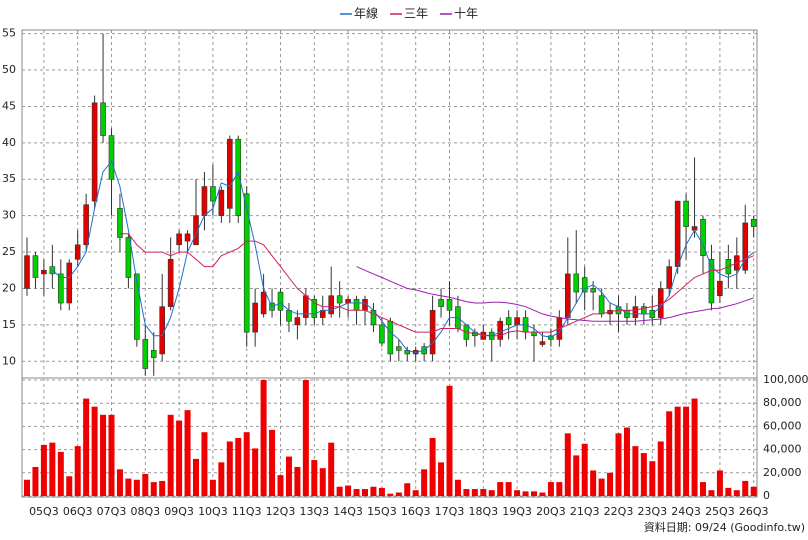 This screenshot has height=540, width=808. What do you see at coordinates (9, 360) in the screenshot?
I see `y-tick-label: 10` at bounding box center [9, 360].